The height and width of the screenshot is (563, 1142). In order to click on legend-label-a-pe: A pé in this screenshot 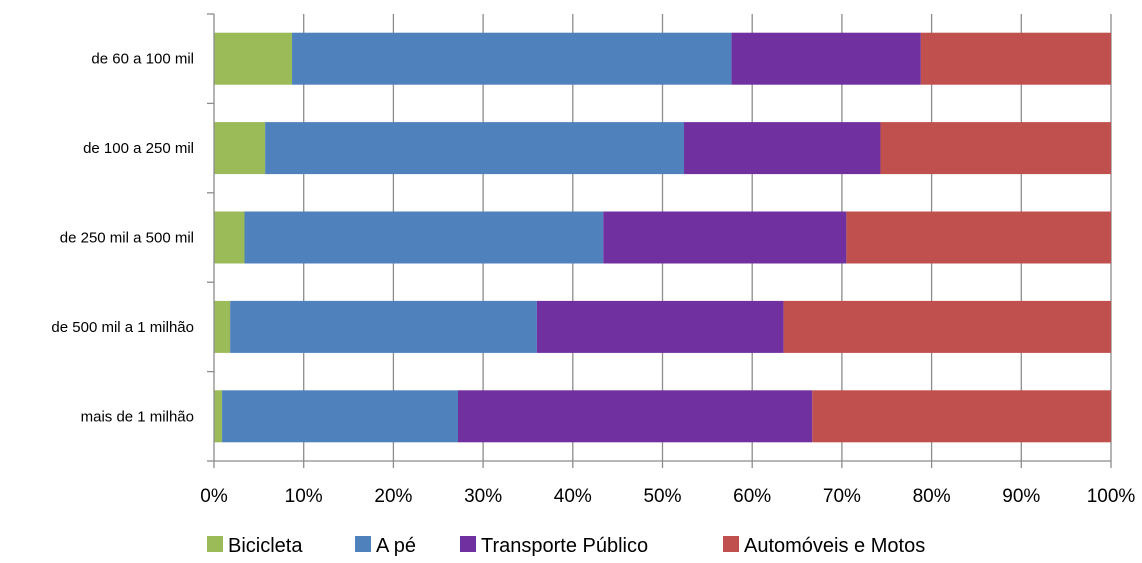, I will do `click(396, 546)`.